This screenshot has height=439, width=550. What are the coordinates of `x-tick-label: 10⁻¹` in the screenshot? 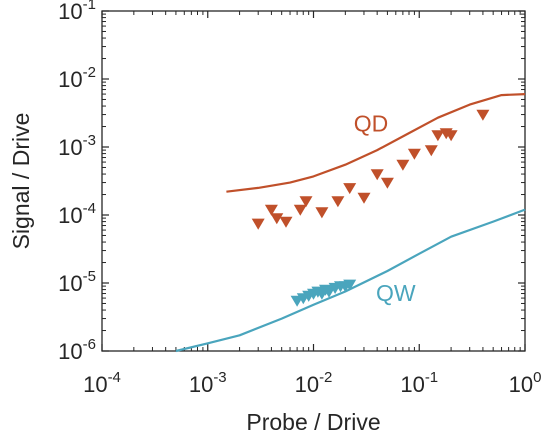 It's located at (419, 383).